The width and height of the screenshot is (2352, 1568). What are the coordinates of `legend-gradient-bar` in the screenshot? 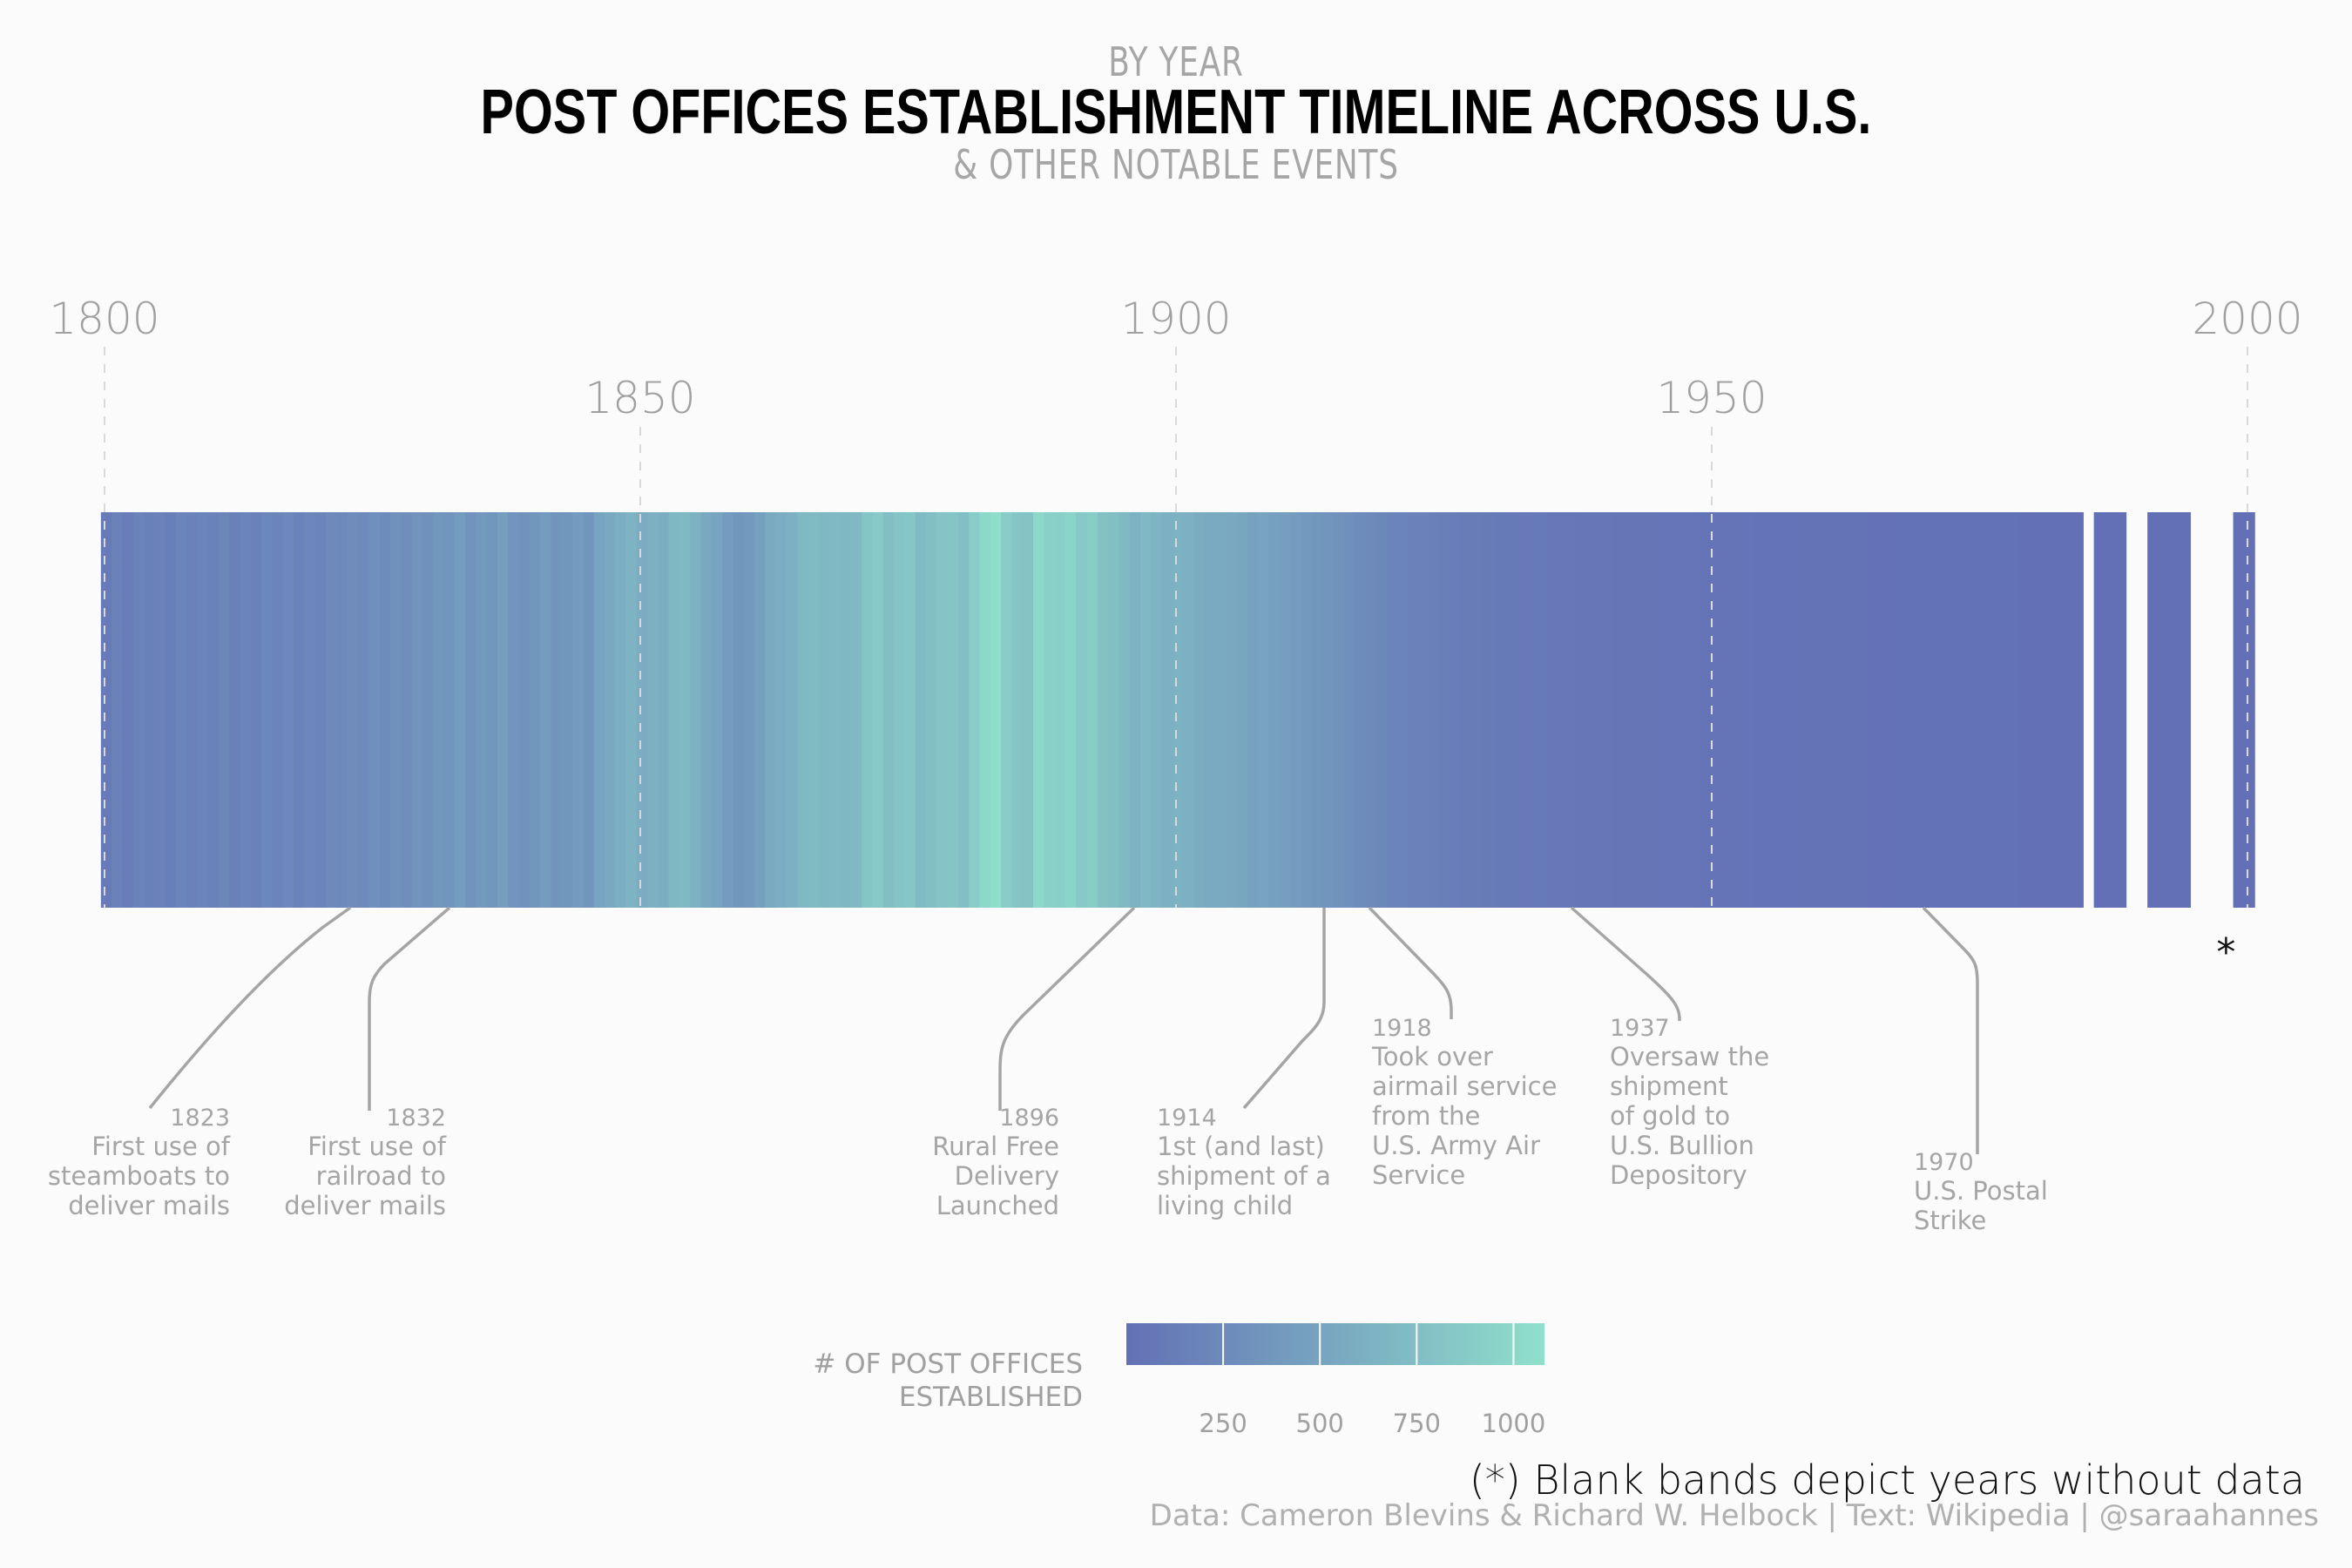 It's located at (1335, 1344).